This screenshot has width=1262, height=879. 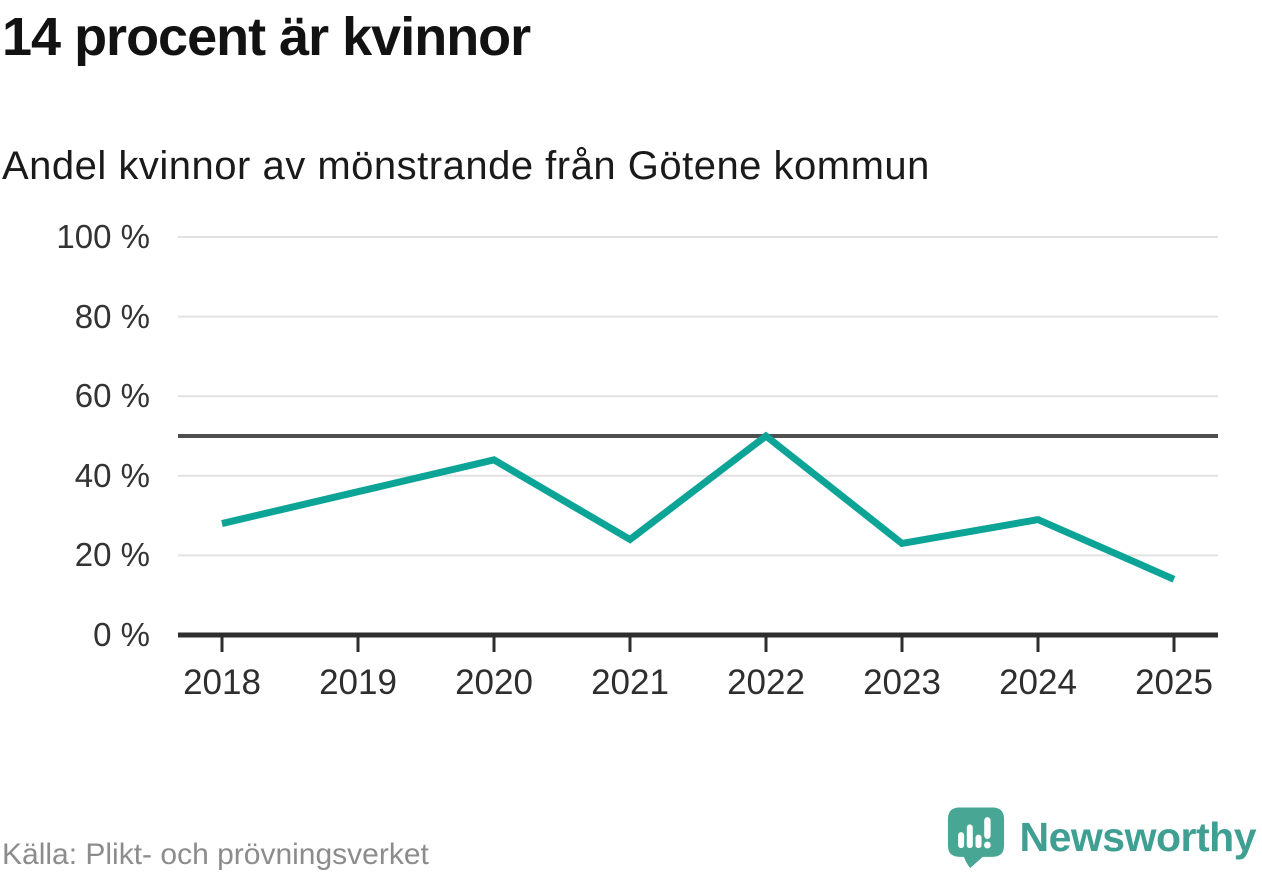 What do you see at coordinates (902, 682) in the screenshot?
I see `x-axis-tick-label: 2023` at bounding box center [902, 682].